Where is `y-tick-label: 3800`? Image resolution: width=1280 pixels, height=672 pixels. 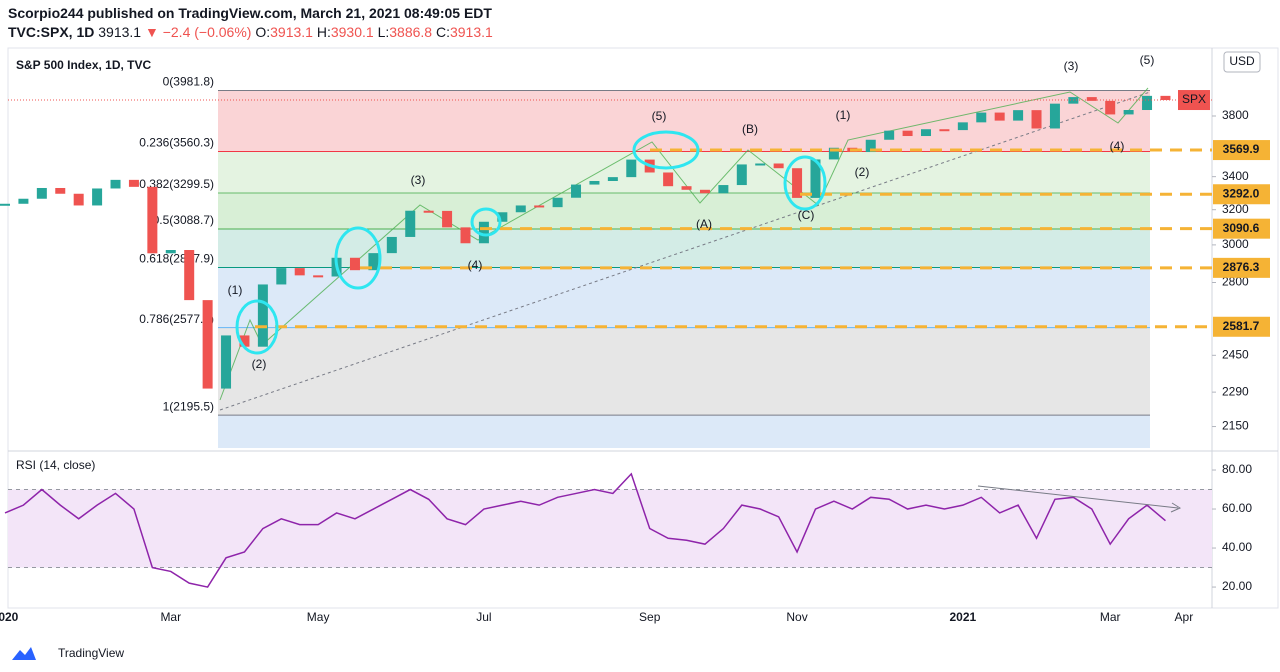
y-tick-label: 3800 is located at coordinates (1235, 115).